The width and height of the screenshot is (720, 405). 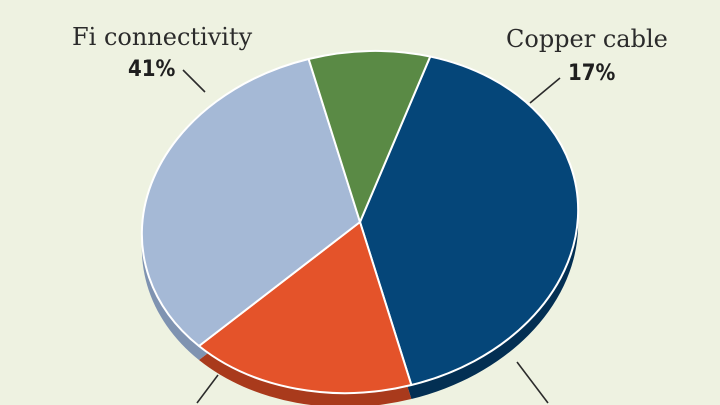 What do you see at coordinates (162, 37) in the screenshot?
I see `slice-label-fi-connectivity: Fi connectivity` at bounding box center [162, 37].